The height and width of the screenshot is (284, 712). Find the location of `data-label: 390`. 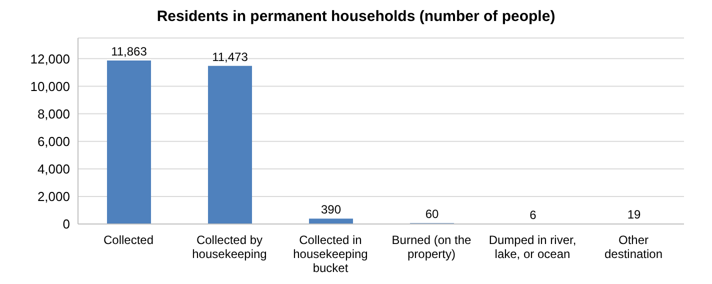

data-label: 390 is located at coordinates (331, 209).